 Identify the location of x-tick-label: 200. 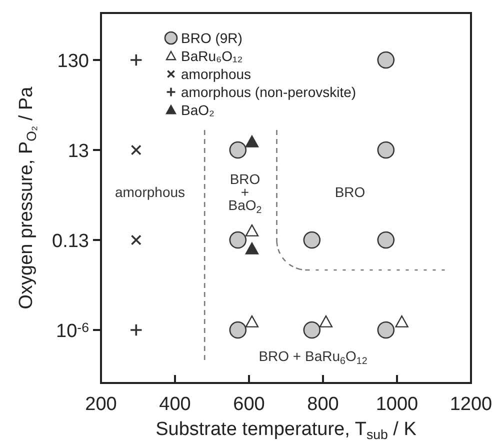
(101, 404).